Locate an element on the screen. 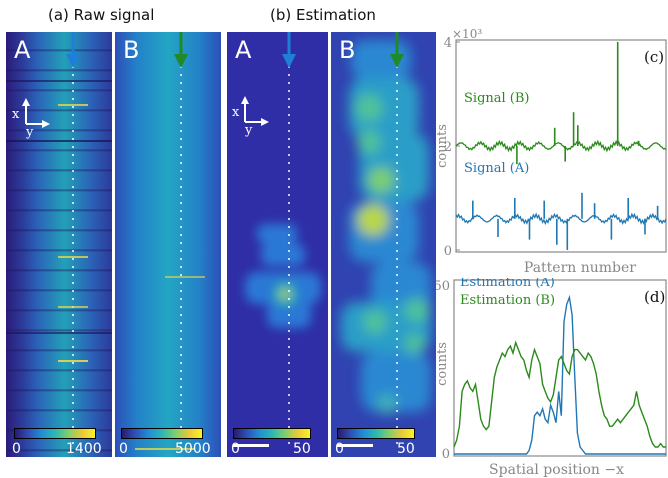 This screenshot has height=478, width=668. title-estimation: (b) Estimation is located at coordinates (323, 15).